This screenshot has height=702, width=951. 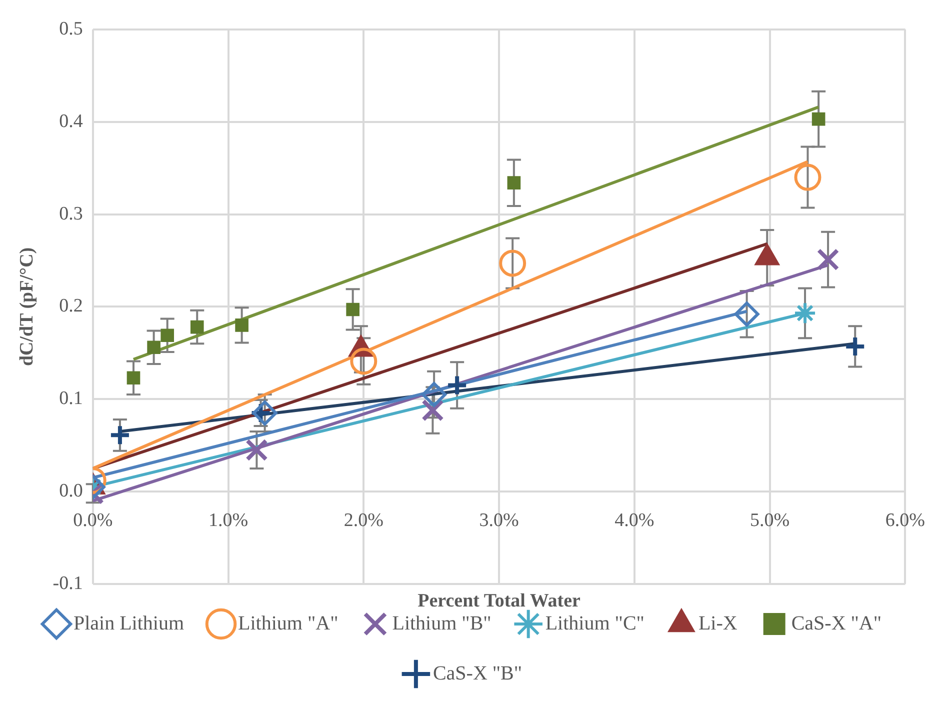 I want to click on y-tick-label: 0.5, so click(x=71, y=29).